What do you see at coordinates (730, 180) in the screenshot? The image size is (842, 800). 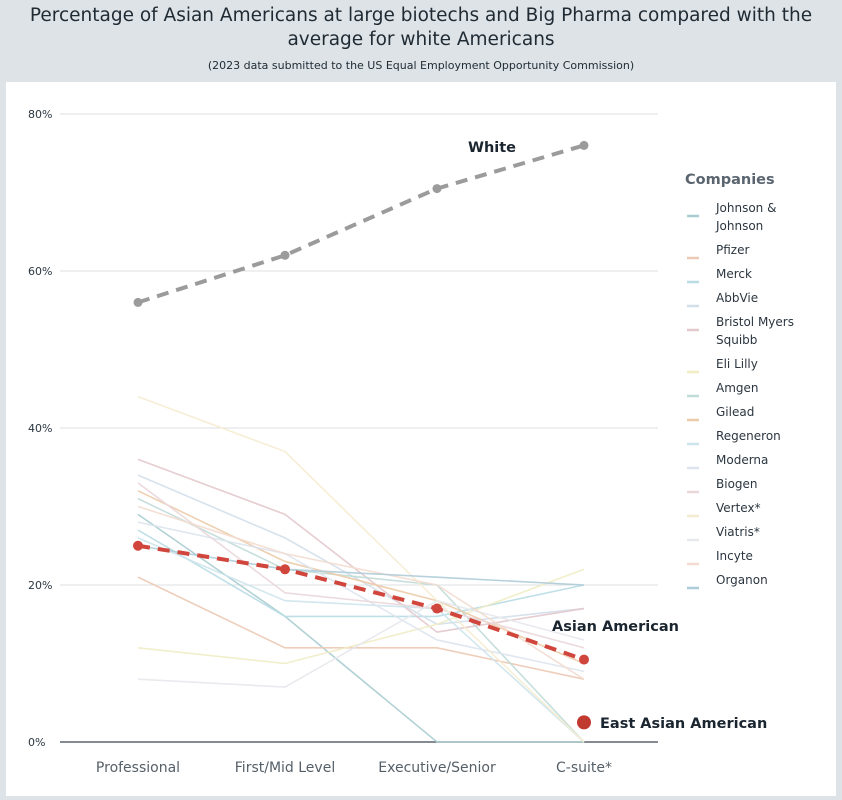 I see `legend-title: Companies` at bounding box center [730, 180].